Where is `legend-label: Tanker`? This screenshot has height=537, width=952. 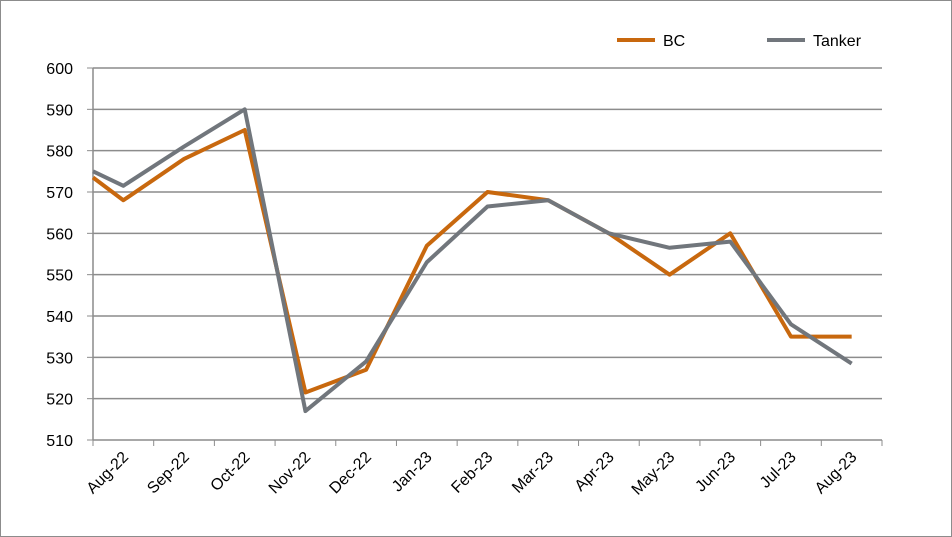 legend-label: Tanker is located at coordinates (837, 41).